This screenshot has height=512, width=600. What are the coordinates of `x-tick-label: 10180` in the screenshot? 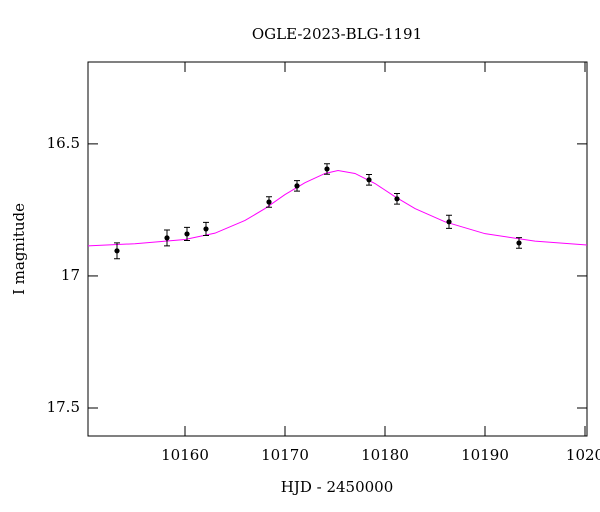 It's located at (385, 455).